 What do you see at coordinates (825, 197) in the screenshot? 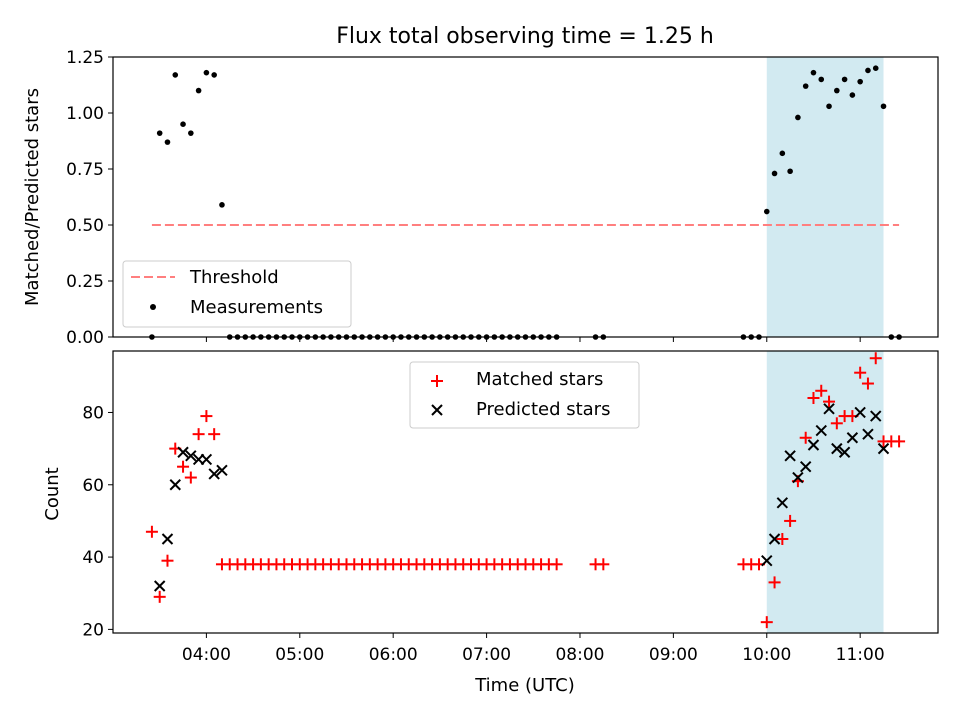
I see `top-shaded-span` at bounding box center [825, 197].